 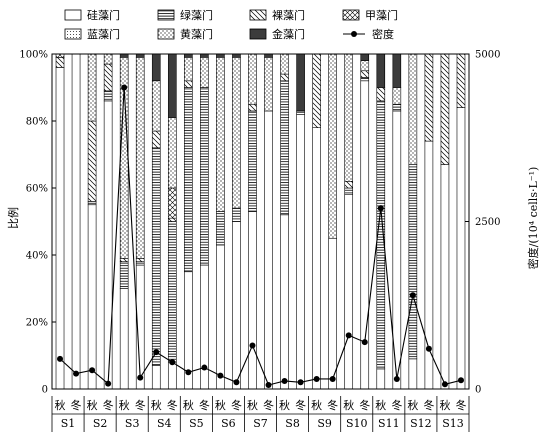 What do you see at coordinates (533, 218) in the screenshot?
I see `y2-axis-title: 密度/(10⁴ cells·L⁻¹)` at bounding box center [533, 218].